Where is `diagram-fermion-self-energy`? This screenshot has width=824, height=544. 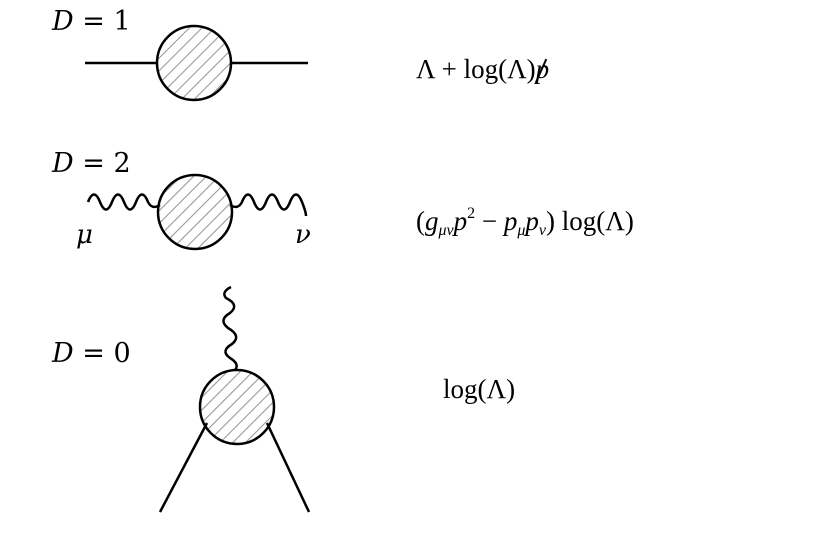 diagram-fermion-self-energy is located at coordinates (196, 63).